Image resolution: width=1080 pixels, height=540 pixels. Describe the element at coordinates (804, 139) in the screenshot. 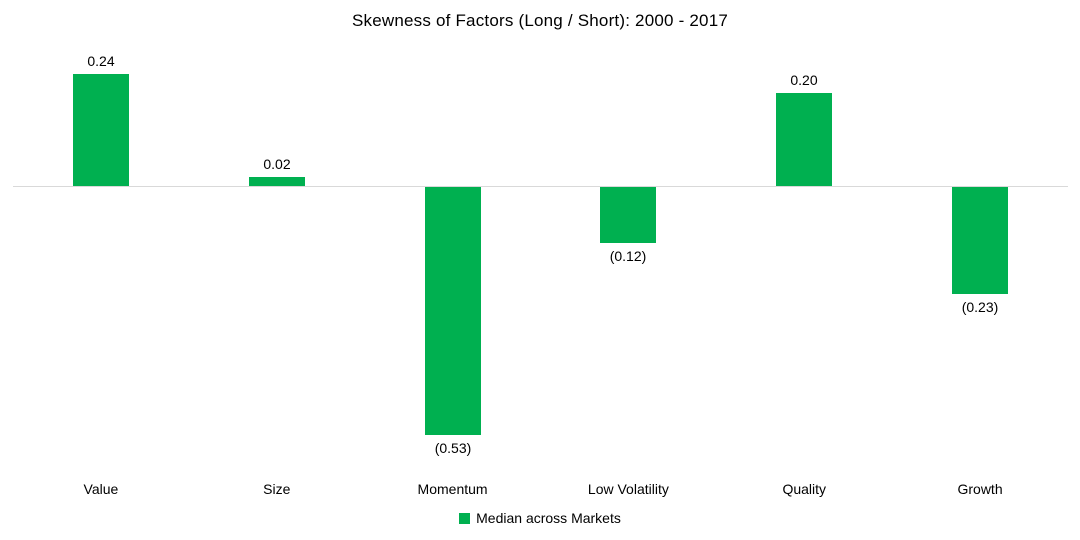

I see `bar-quality` at that location.